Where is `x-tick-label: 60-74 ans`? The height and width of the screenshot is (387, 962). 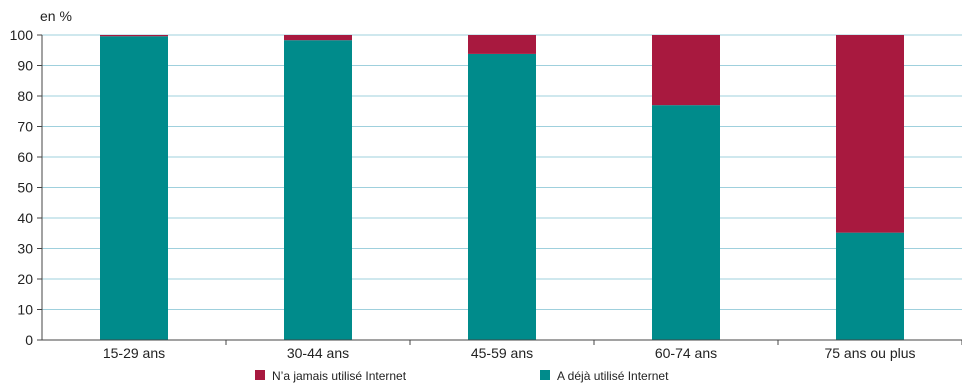 x-tick-label: 60-74 ans is located at coordinates (686, 353).